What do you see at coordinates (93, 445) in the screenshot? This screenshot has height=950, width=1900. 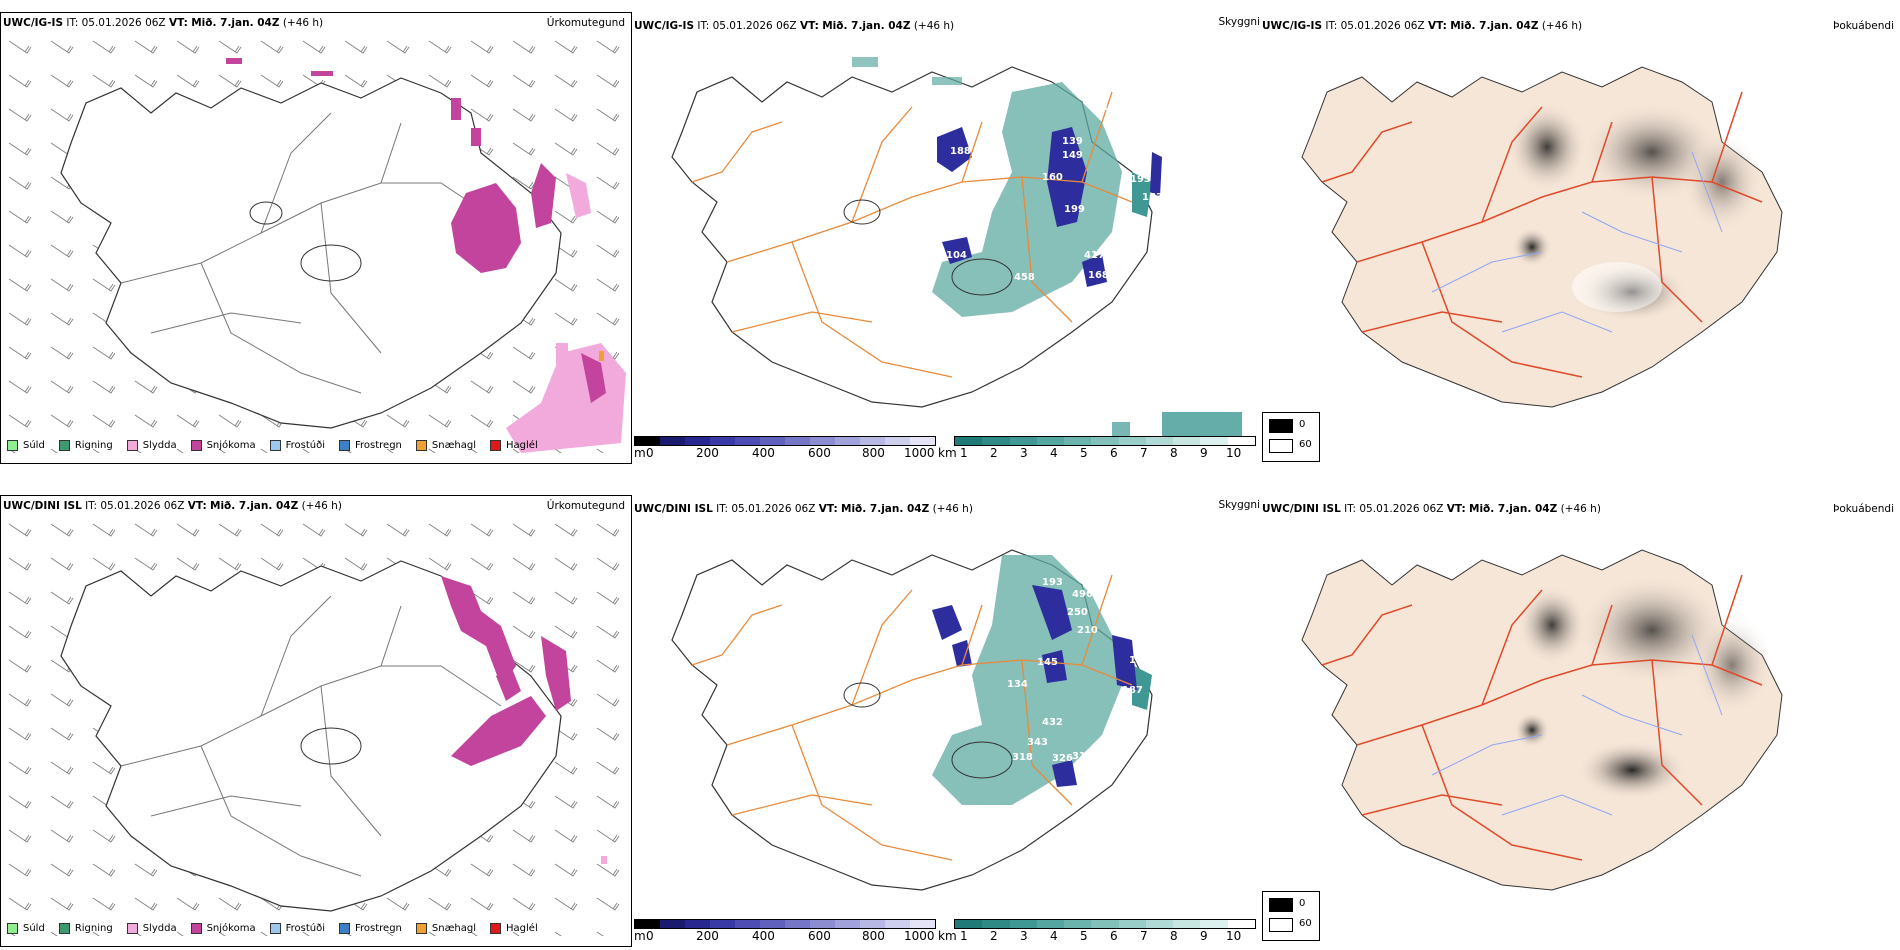 I see `legend-label: Rigning` at bounding box center [93, 445].